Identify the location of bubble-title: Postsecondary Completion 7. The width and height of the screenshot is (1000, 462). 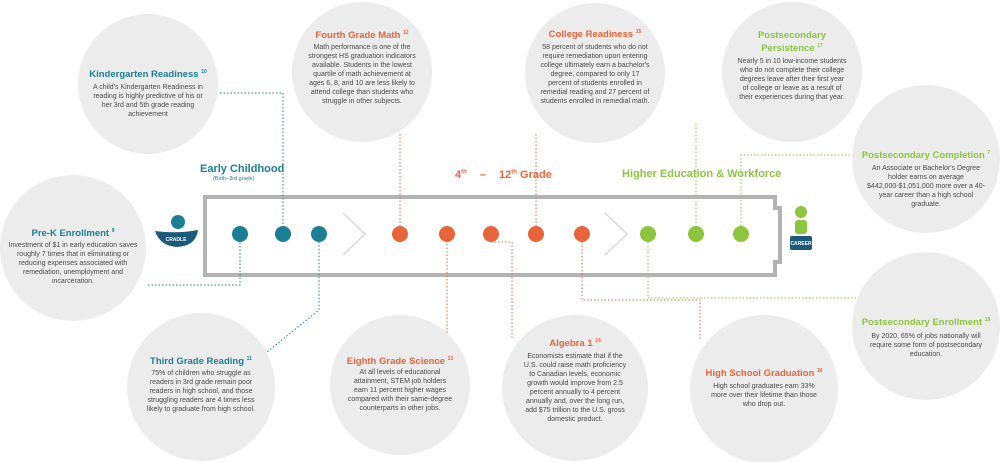
(926, 156).